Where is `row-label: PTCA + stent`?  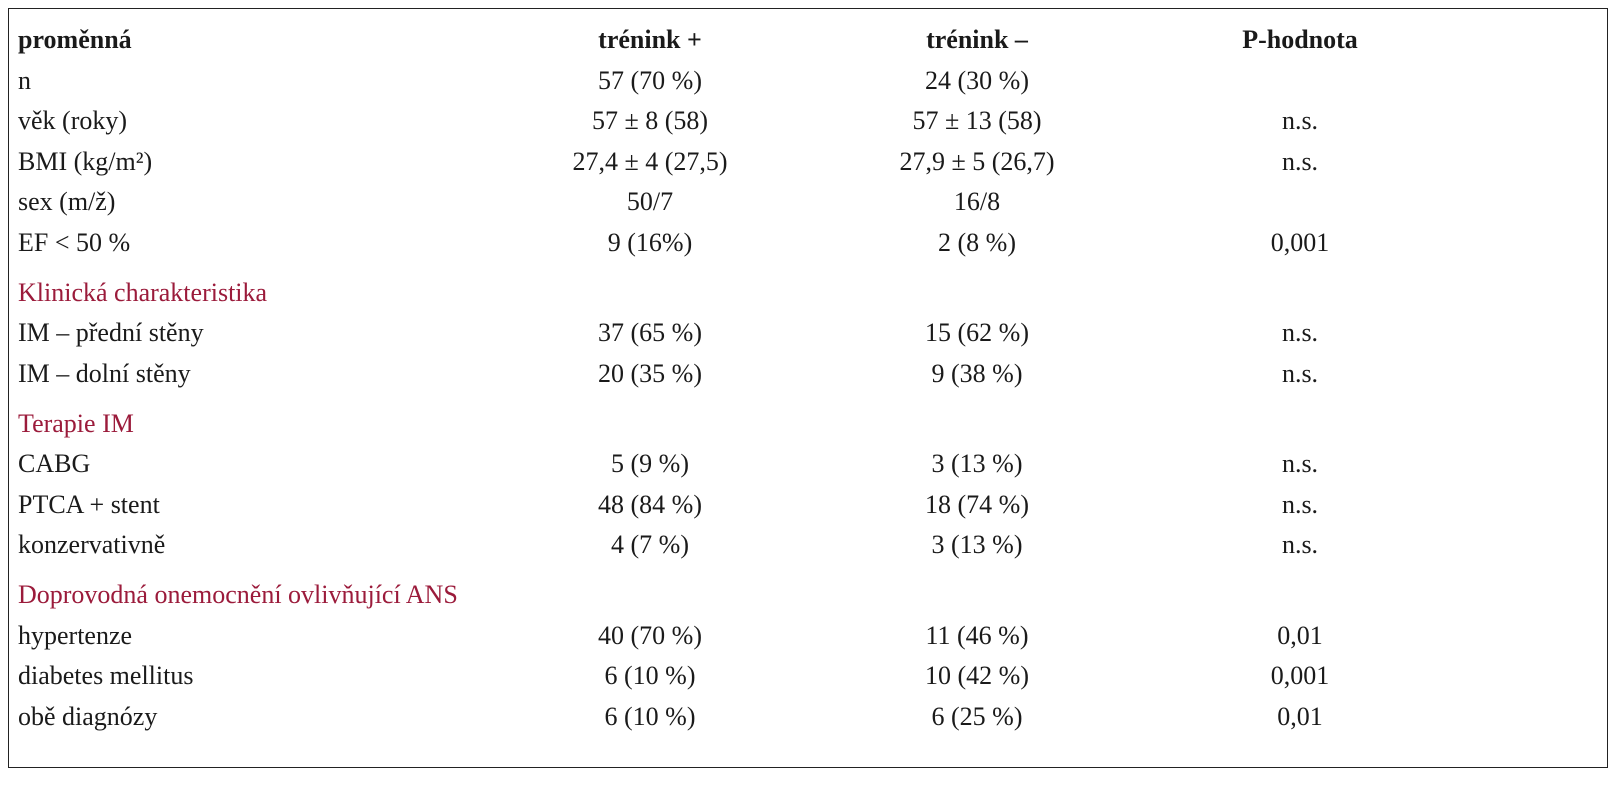
row-label: PTCA + stent is located at coordinates (89, 504).